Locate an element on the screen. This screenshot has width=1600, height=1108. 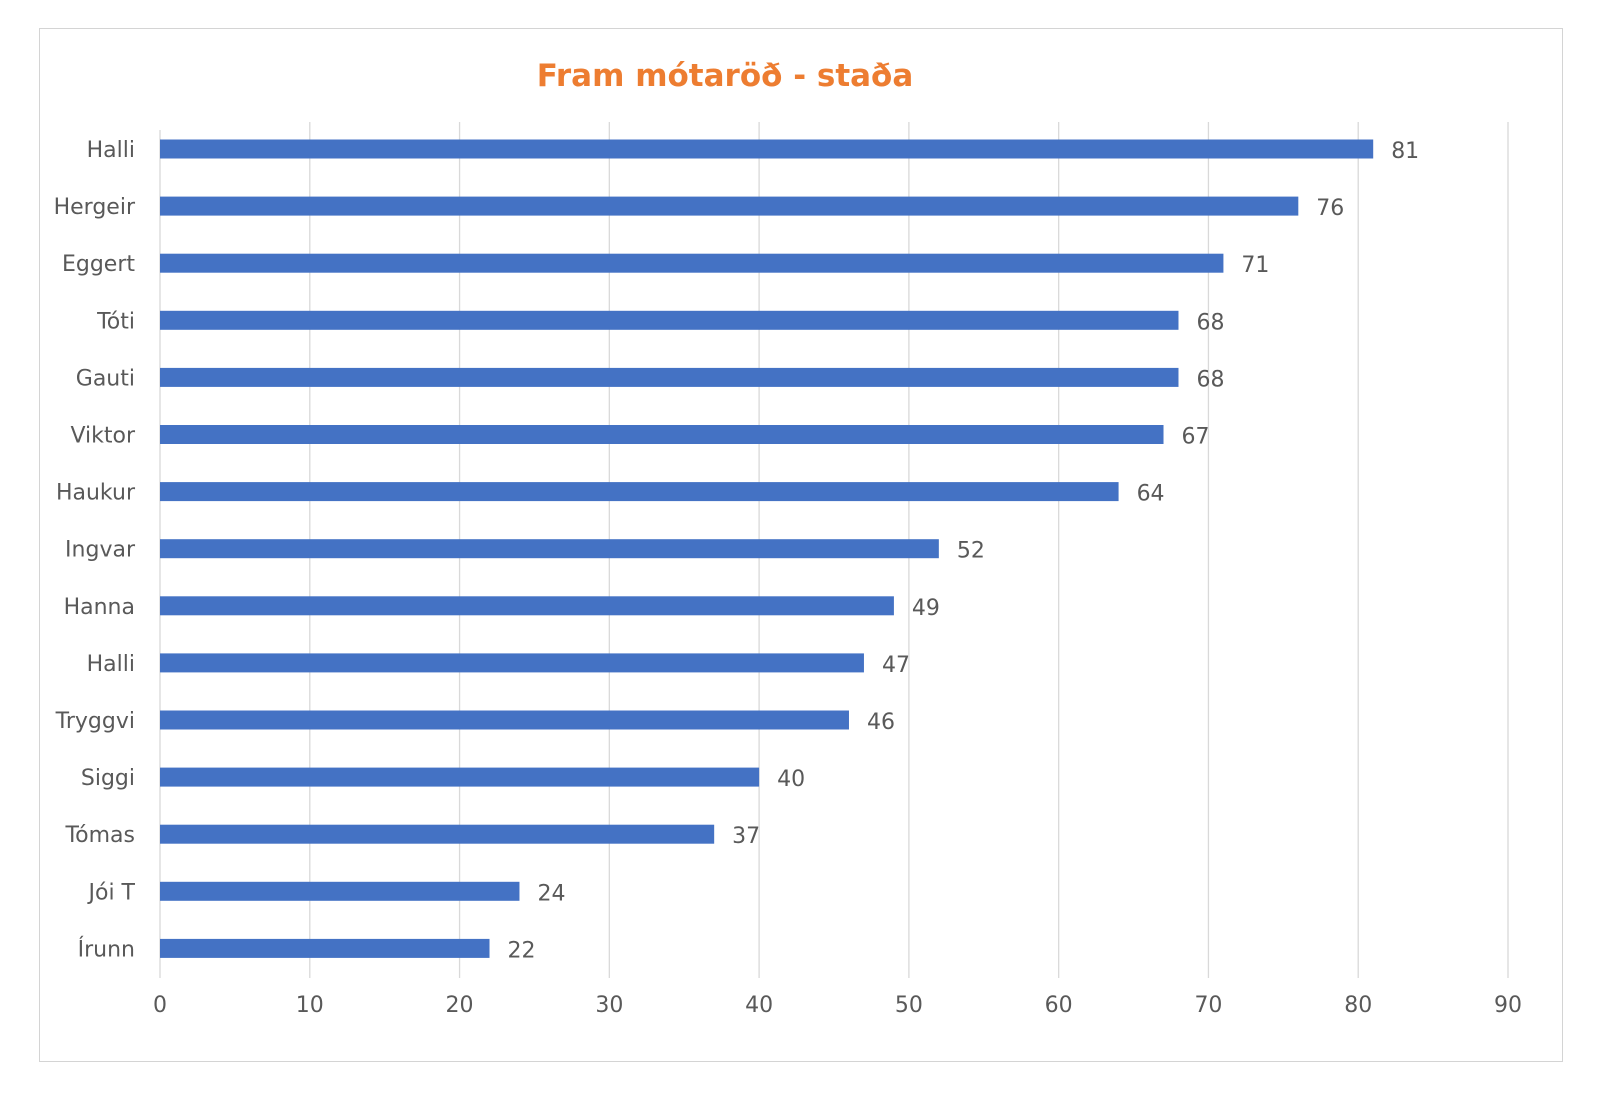
category-label: Hanna is located at coordinates (99, 607).